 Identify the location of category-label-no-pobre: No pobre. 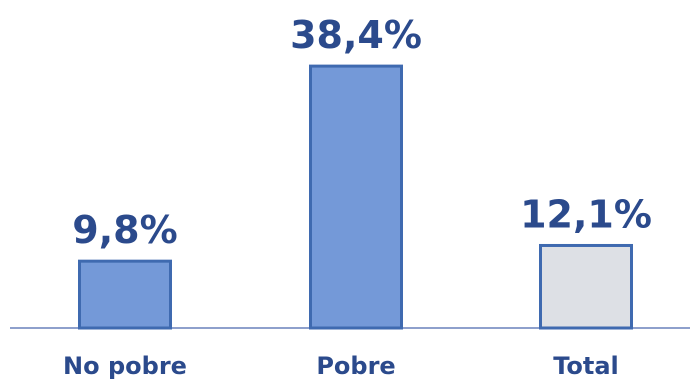
(125, 366).